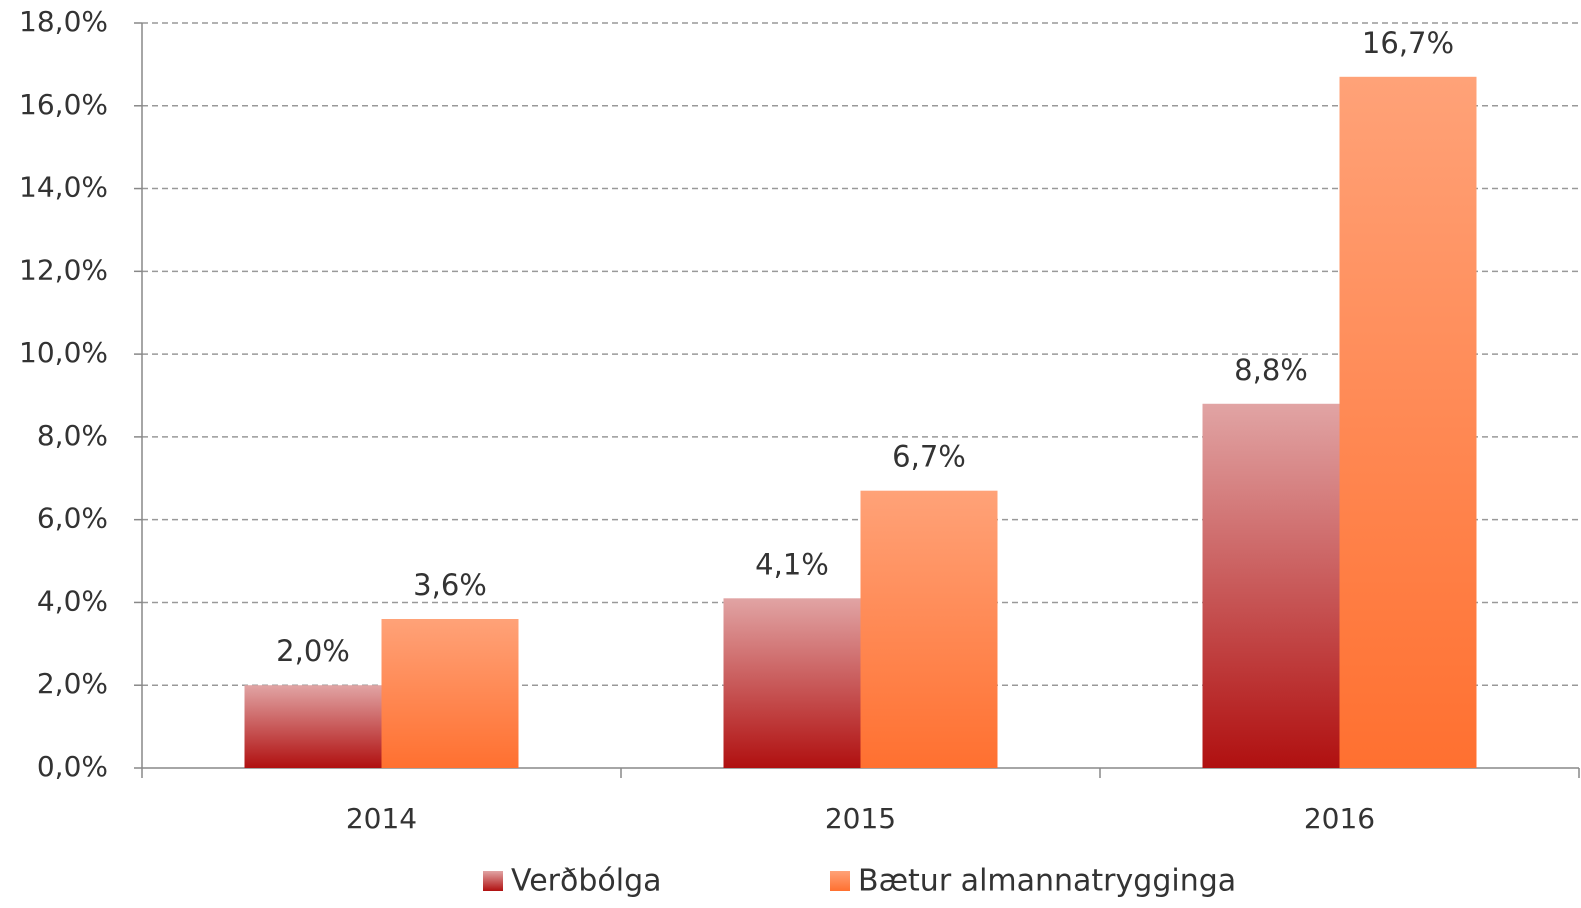 The height and width of the screenshot is (908, 1581). Describe the element at coordinates (72, 518) in the screenshot. I see `y-tick-label: 6,0%` at that location.